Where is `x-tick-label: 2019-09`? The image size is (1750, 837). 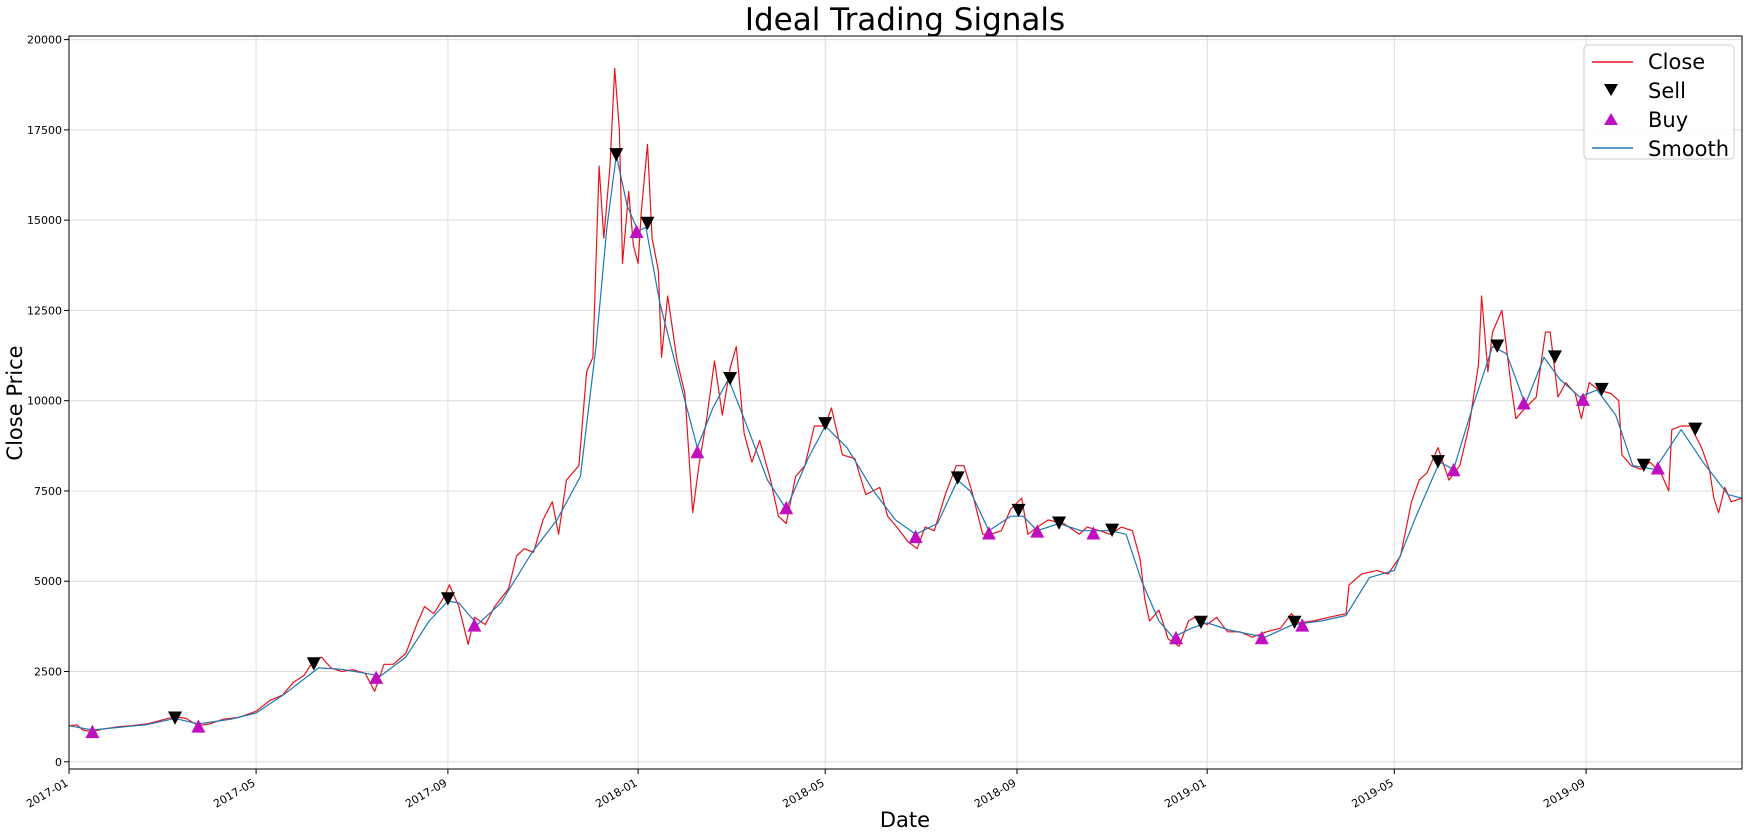 x-tick-label: 2019-09 is located at coordinates (1564, 793).